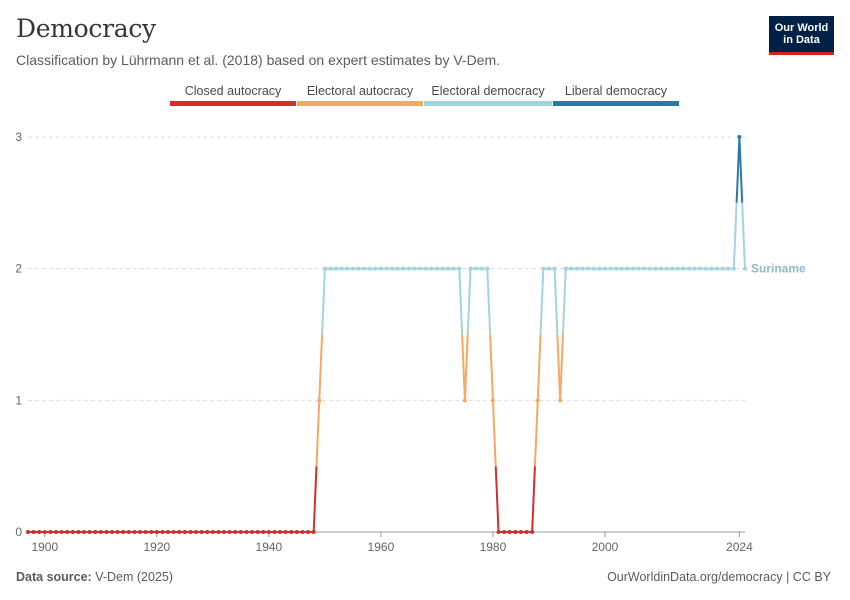 The height and width of the screenshot is (600, 850). Describe the element at coordinates (18, 269) in the screenshot. I see `y-tick-label: 2` at that location.